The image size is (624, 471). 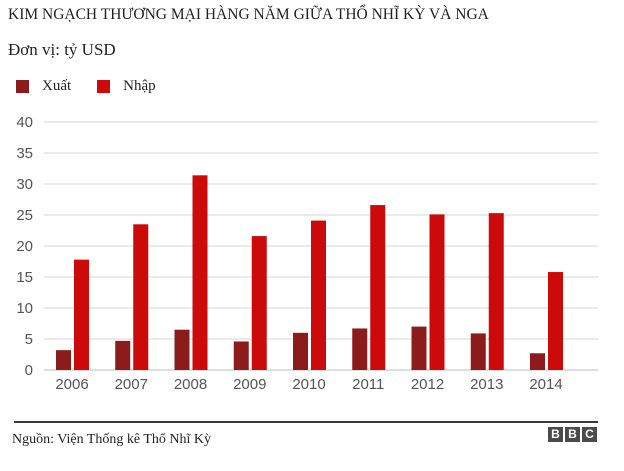 What do you see at coordinates (24, 122) in the screenshot?
I see `y-tick-label: 40` at bounding box center [24, 122].